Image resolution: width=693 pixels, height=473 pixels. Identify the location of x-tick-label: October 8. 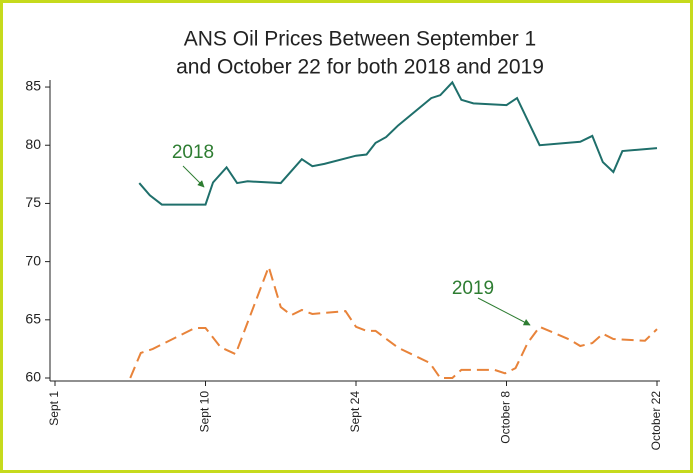
(506, 417).